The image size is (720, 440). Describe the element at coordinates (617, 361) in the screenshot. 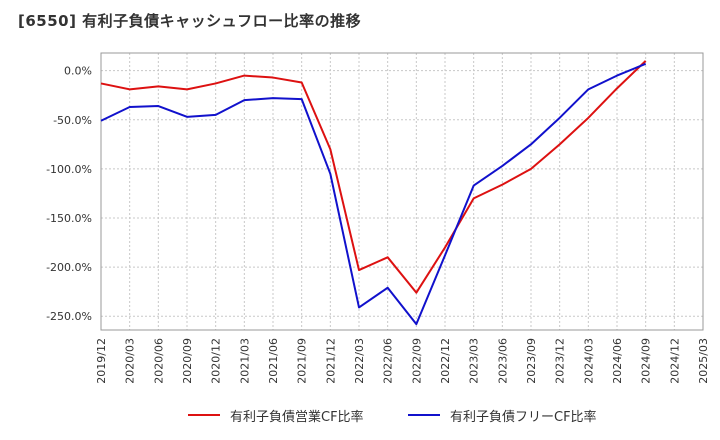

I see `x-tick-label: 2024/06` at that location.